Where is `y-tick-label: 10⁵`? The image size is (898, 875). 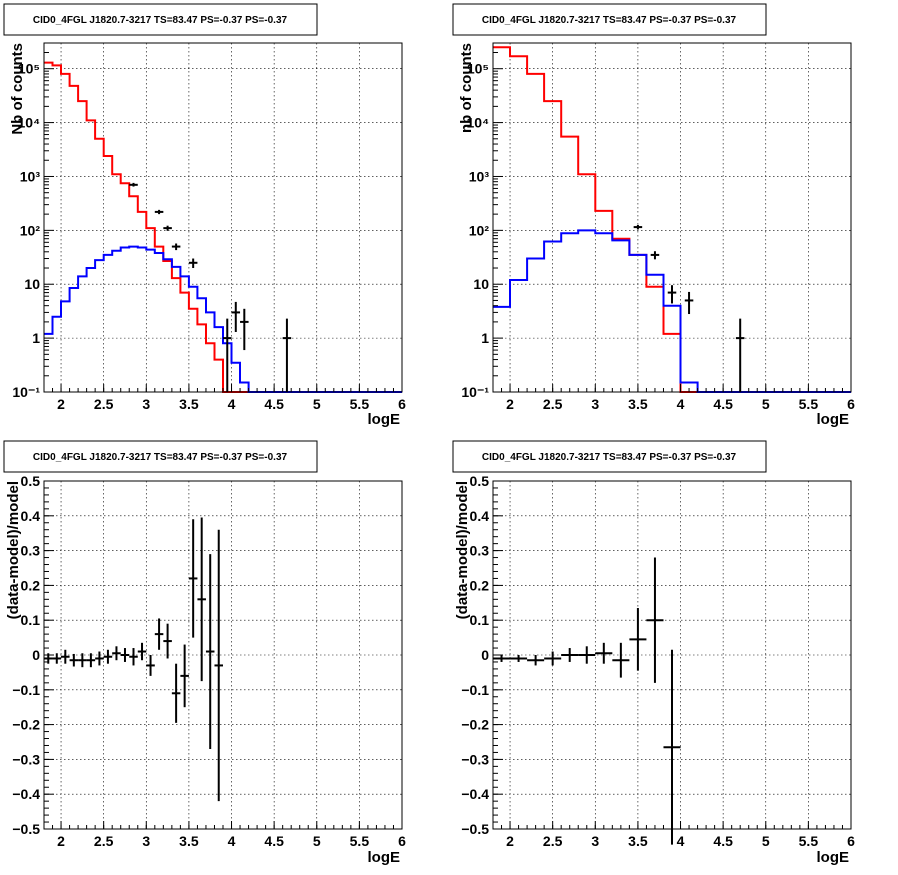
y-tick-label: 10⁵ is located at coordinates (478, 69).